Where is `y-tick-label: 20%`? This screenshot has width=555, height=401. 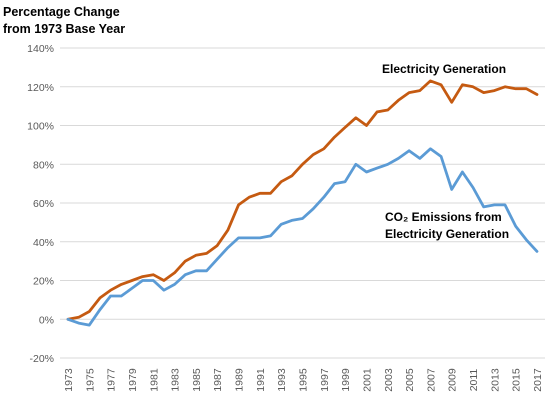 y-tick-label: 20% is located at coordinates (43, 282).